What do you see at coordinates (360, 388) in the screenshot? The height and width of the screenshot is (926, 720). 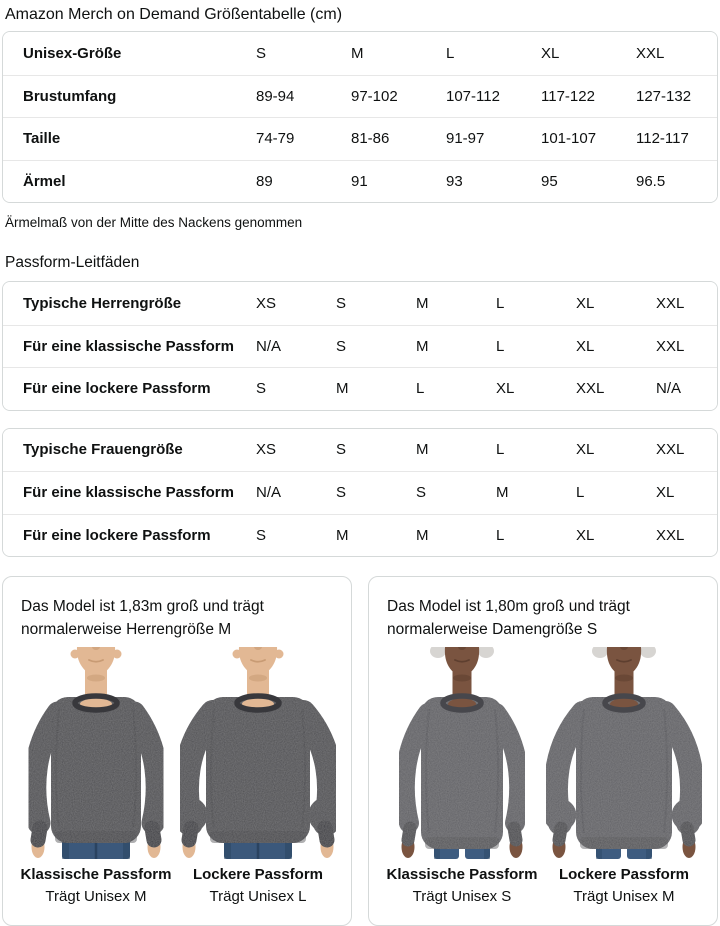 I see `table-row: Für eine lockere Passform S M L XL XXL N/A` at bounding box center [360, 388].